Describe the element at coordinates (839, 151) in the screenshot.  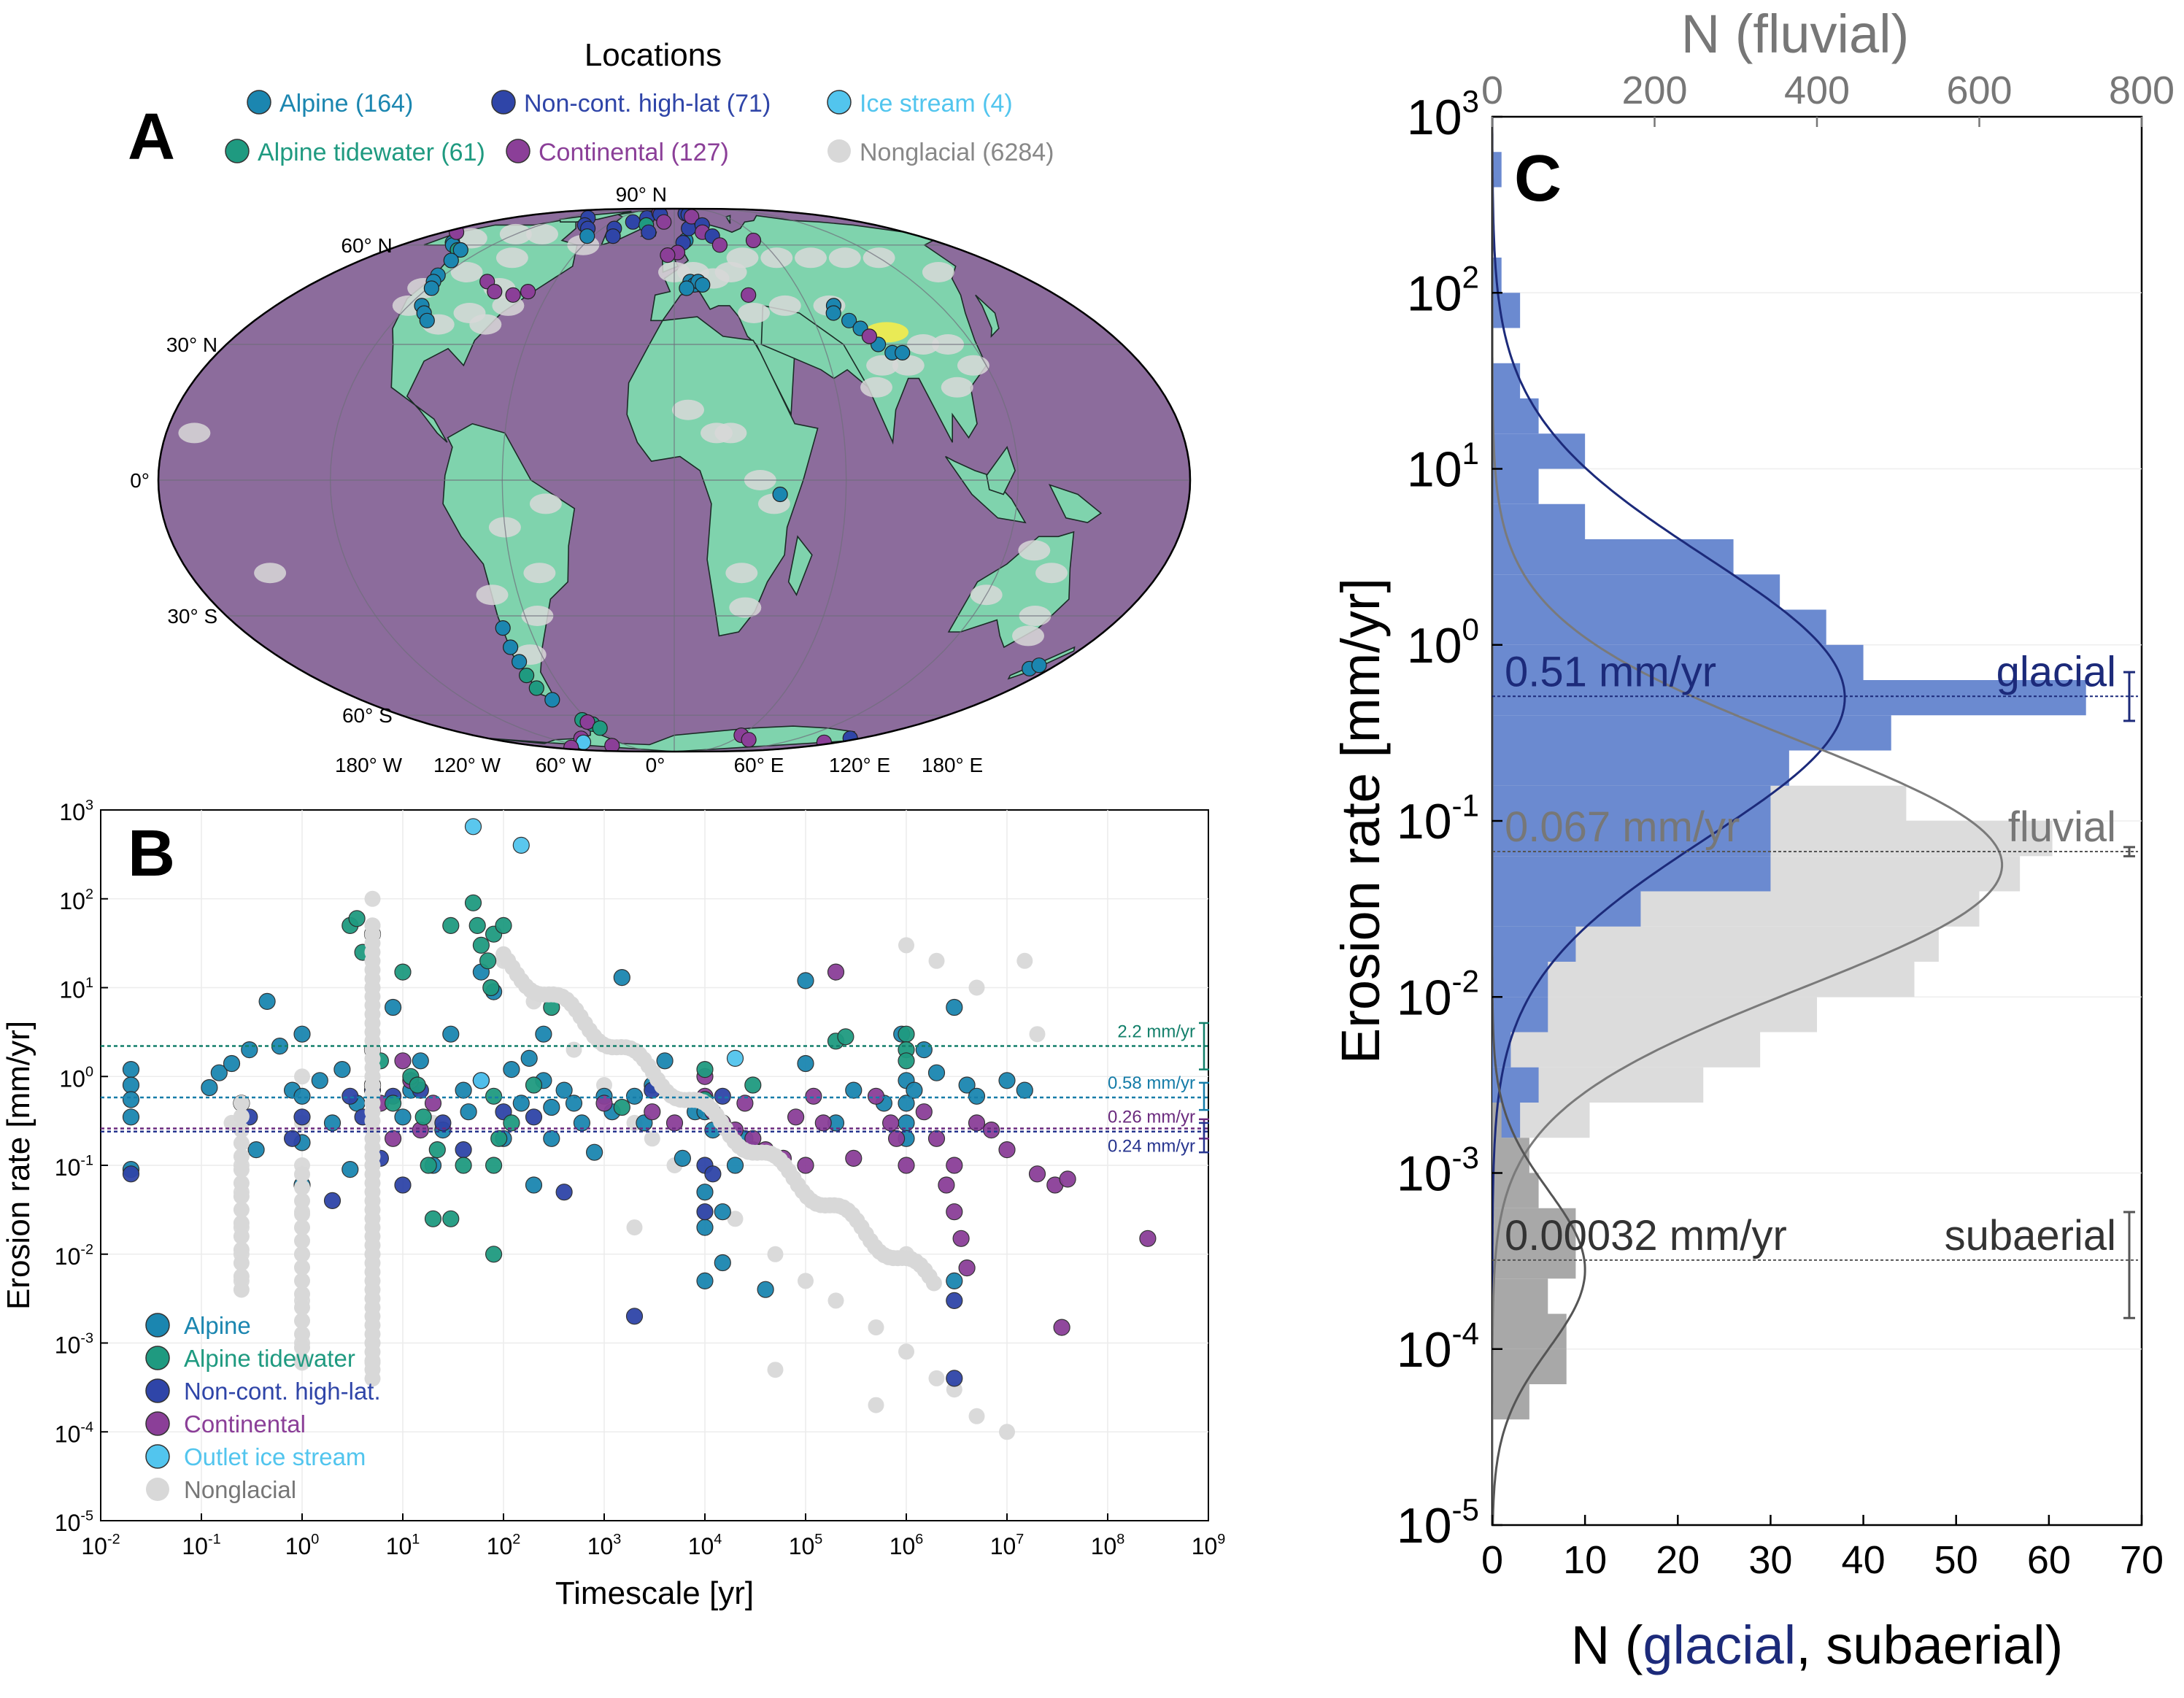
I see `legend-marker-nonglacial` at that location.